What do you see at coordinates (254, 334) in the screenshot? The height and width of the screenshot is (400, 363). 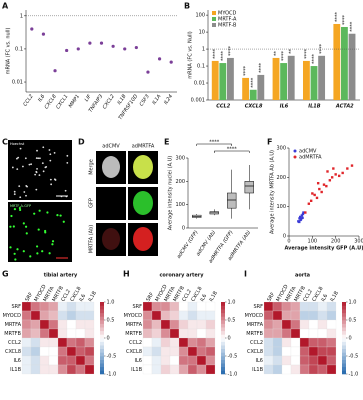 I see `row-label: MRTFB` at bounding box center [254, 334].